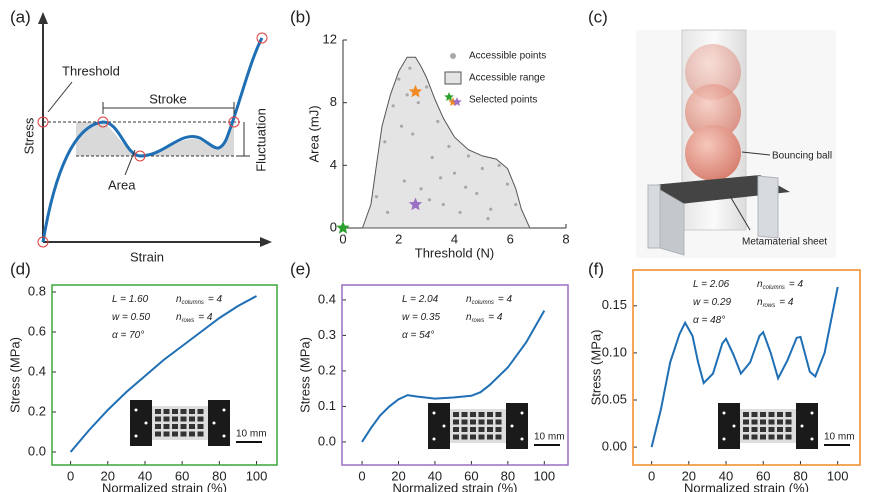  What do you see at coordinates (565, 238) in the screenshot?
I see `x-tick-label: 8` at bounding box center [565, 238].